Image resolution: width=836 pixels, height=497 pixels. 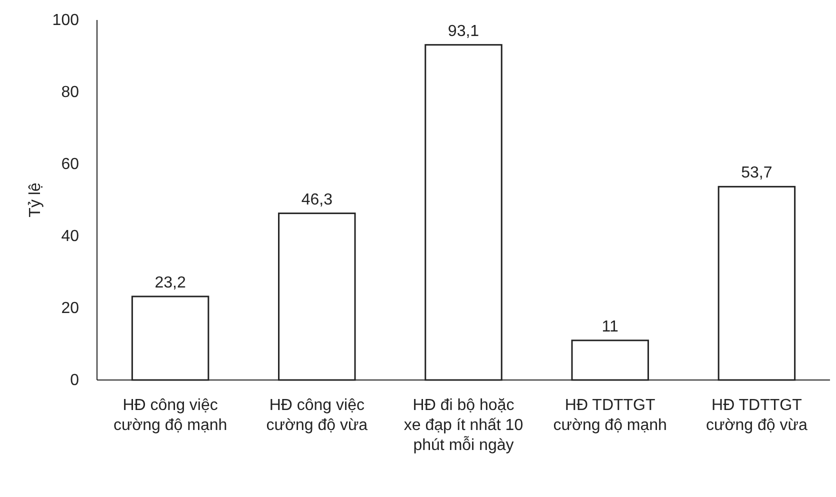 I want to click on y-axis-title: Tỷ lệ, so click(x=35, y=200).